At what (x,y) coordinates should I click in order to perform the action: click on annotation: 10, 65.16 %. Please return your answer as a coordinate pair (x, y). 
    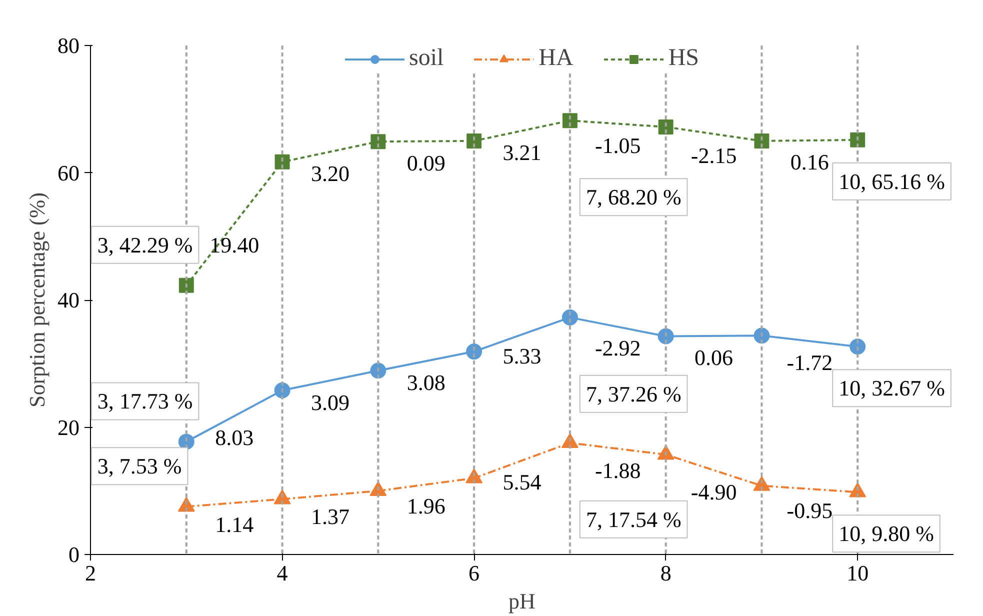
    Looking at the image, I should click on (891, 181).